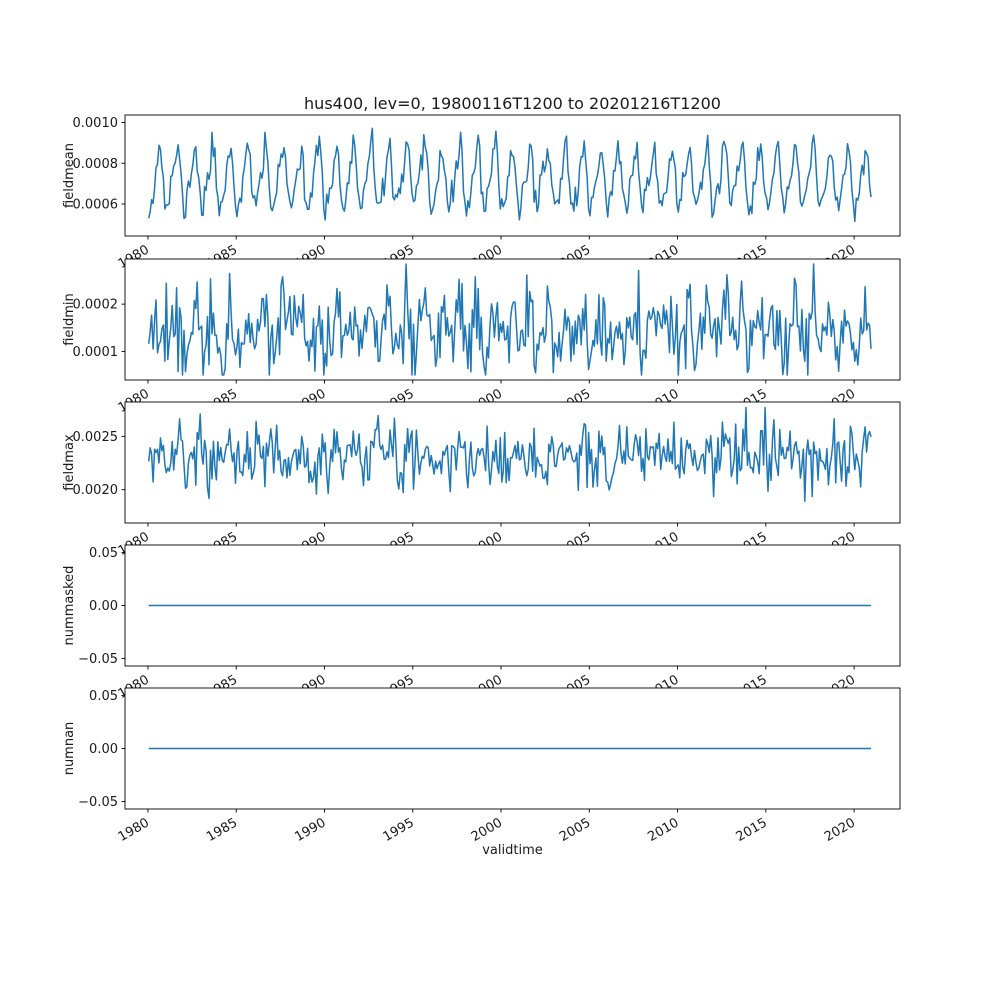 The height and width of the screenshot is (1000, 1000). What do you see at coordinates (399, 830) in the screenshot?
I see `x-tick-label: 1995` at bounding box center [399, 830].